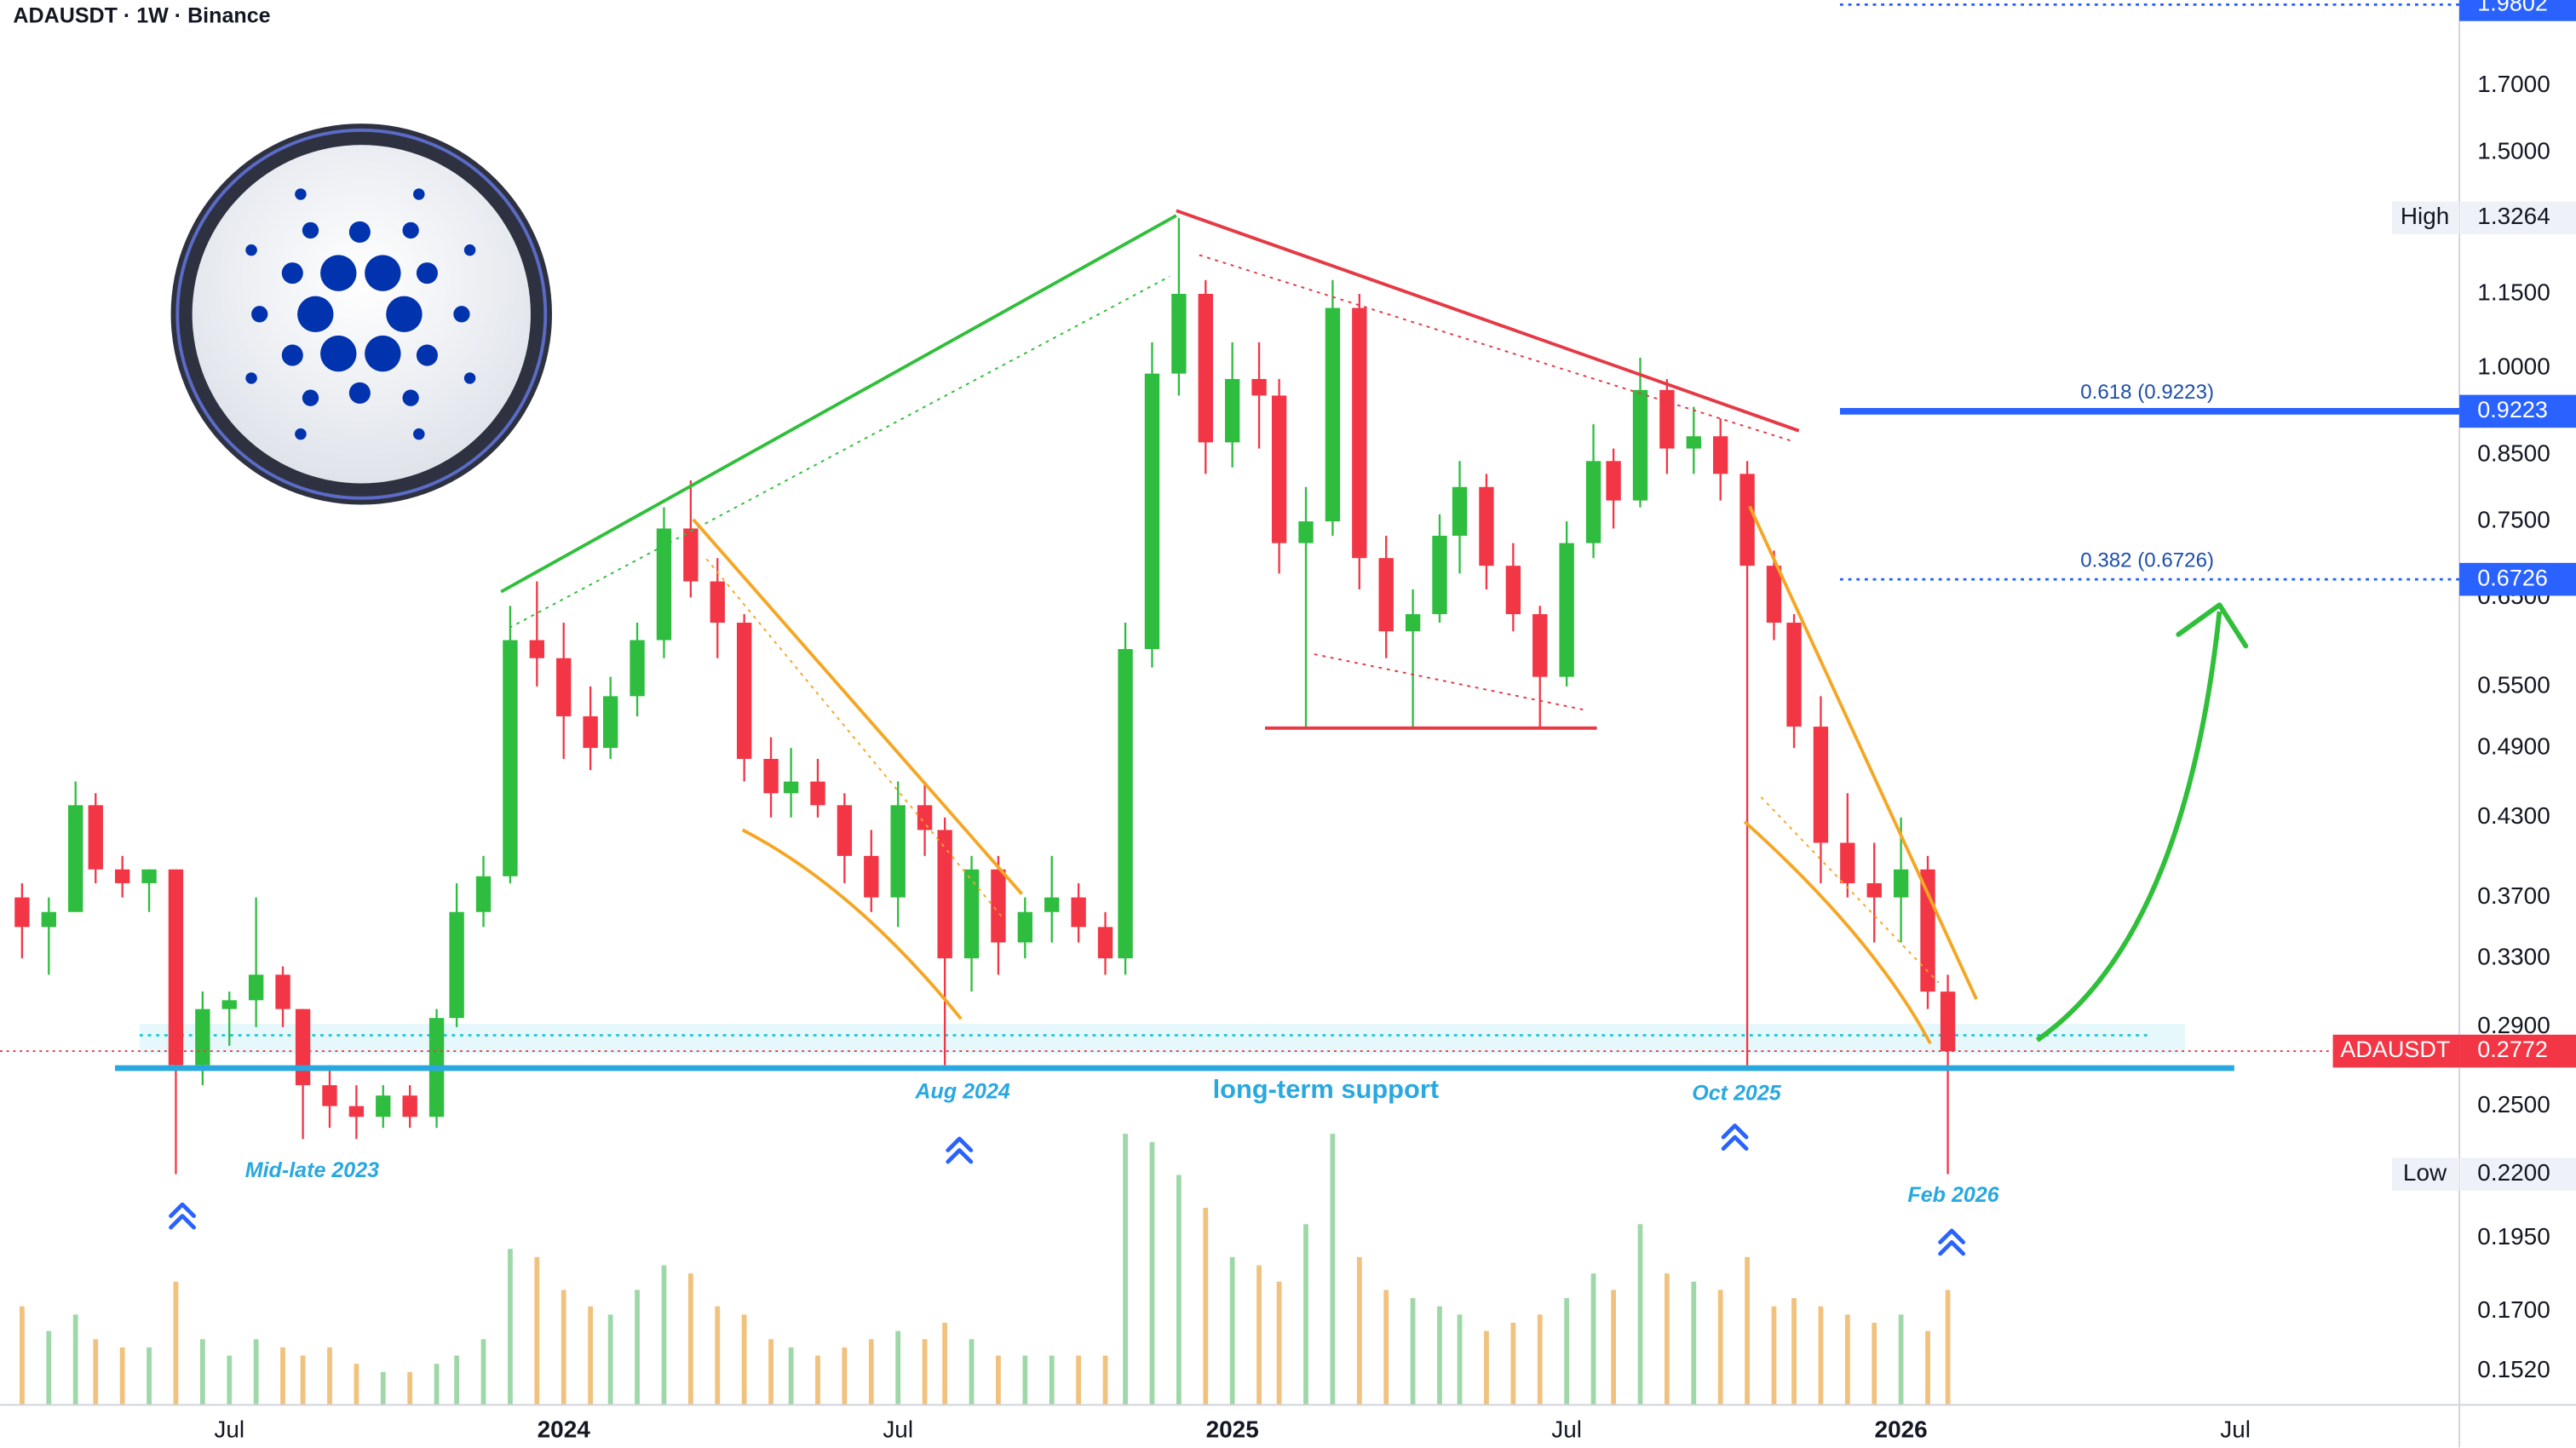 Image resolution: width=2576 pixels, height=1448 pixels. I want to click on y-tick-label: 0.3300, so click(2514, 956).